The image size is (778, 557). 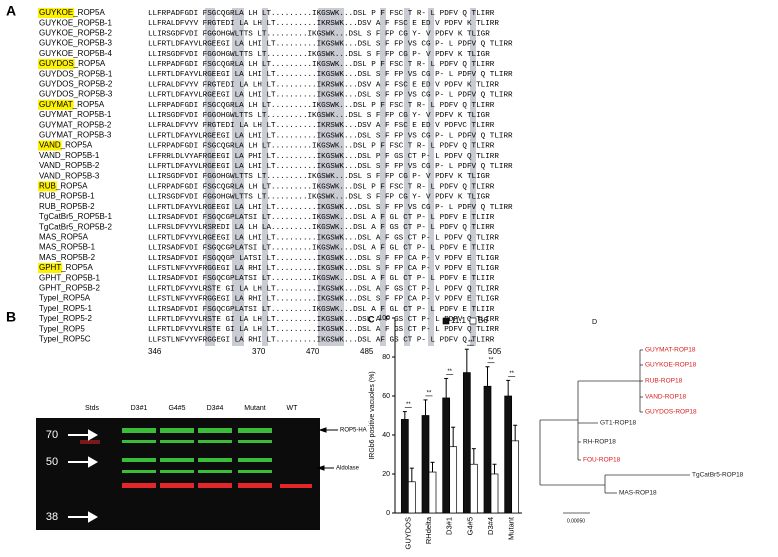 What do you see at coordinates (75, 114) in the screenshot?
I see `sequence-name: GUYMAT_ROP5B-1` at bounding box center [75, 114].